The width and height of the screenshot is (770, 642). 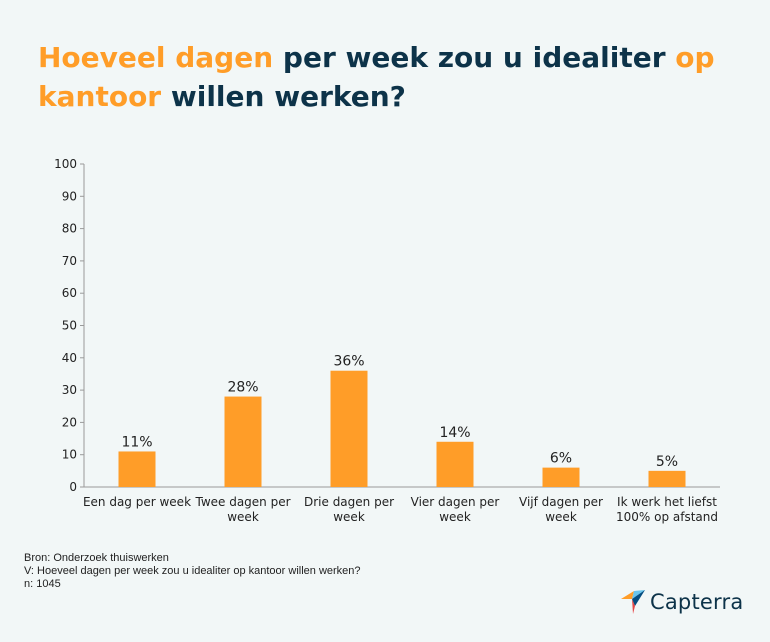 What do you see at coordinates (667, 462) in the screenshot?
I see `data-label: 5%` at bounding box center [667, 462].